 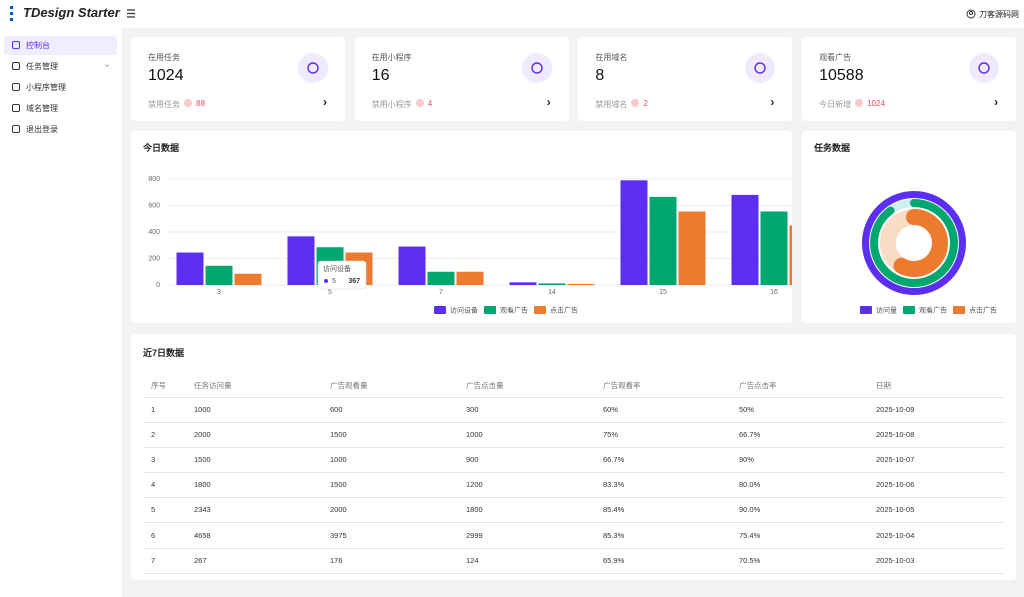 I want to click on stat-card: 在用任务 1024 禁用任务 88 ›, so click(x=238, y=79).